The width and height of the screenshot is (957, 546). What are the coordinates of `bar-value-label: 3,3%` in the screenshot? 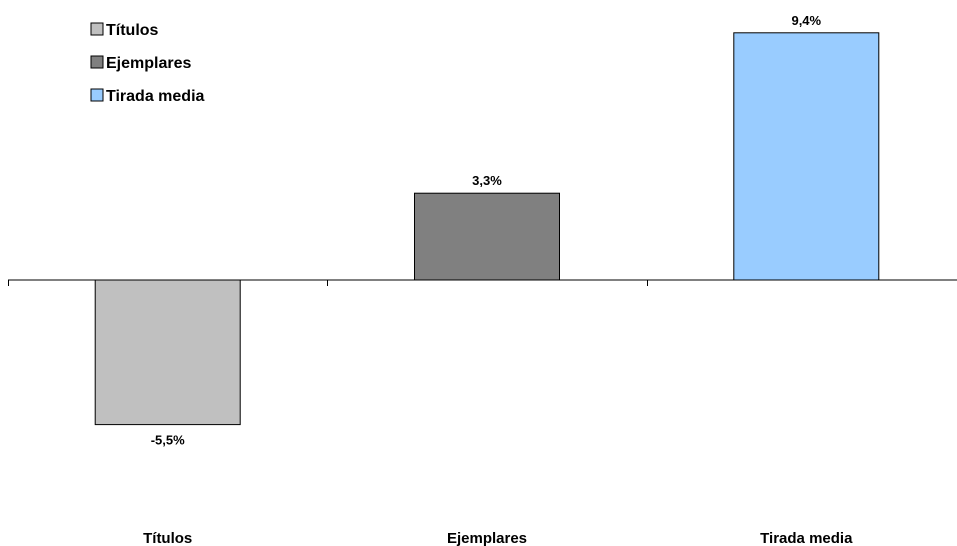 It's located at (487, 180).